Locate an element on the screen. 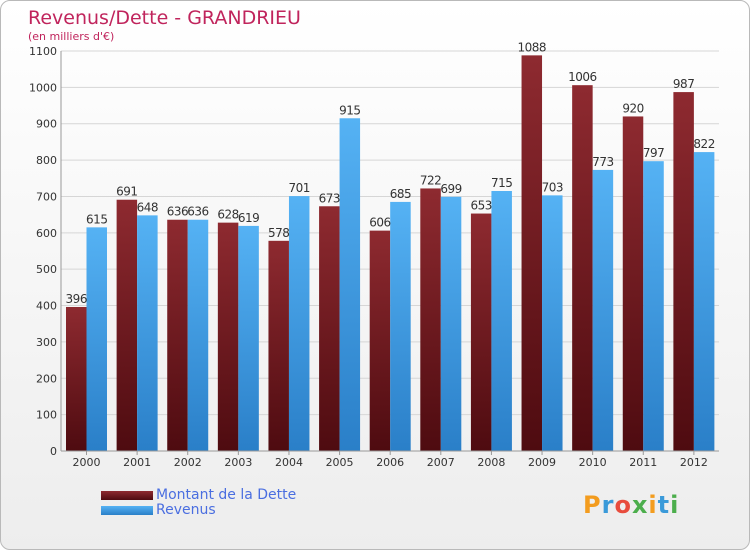 This screenshot has width=750, height=550. bar-debt-2004 is located at coordinates (278, 345).